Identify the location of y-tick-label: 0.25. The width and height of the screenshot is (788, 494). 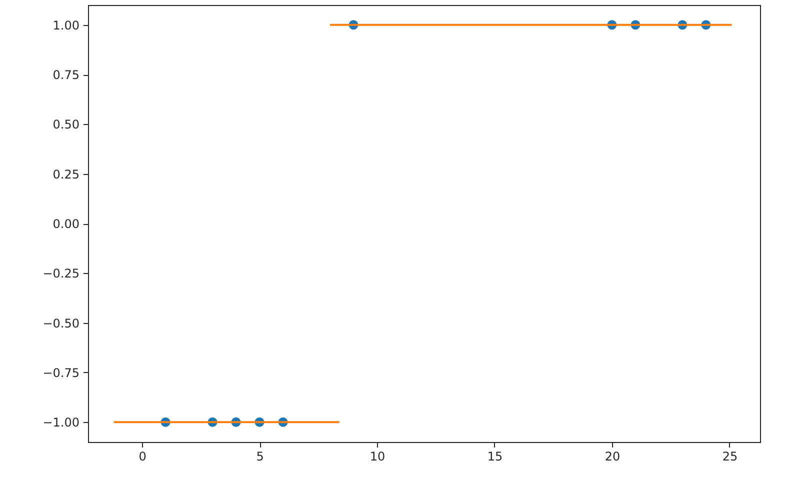
(66, 174).